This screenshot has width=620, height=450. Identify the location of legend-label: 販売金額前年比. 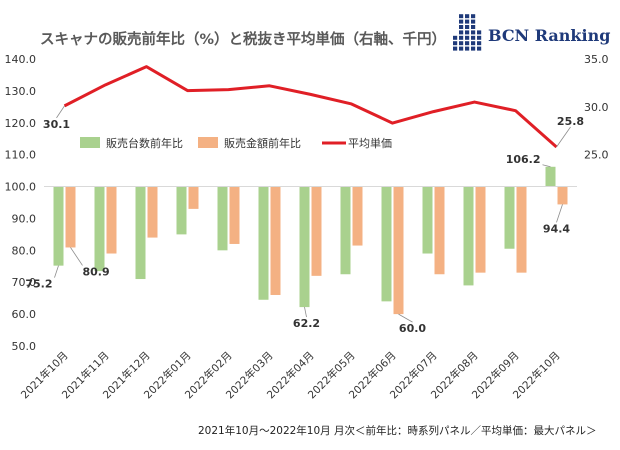
(262, 143).